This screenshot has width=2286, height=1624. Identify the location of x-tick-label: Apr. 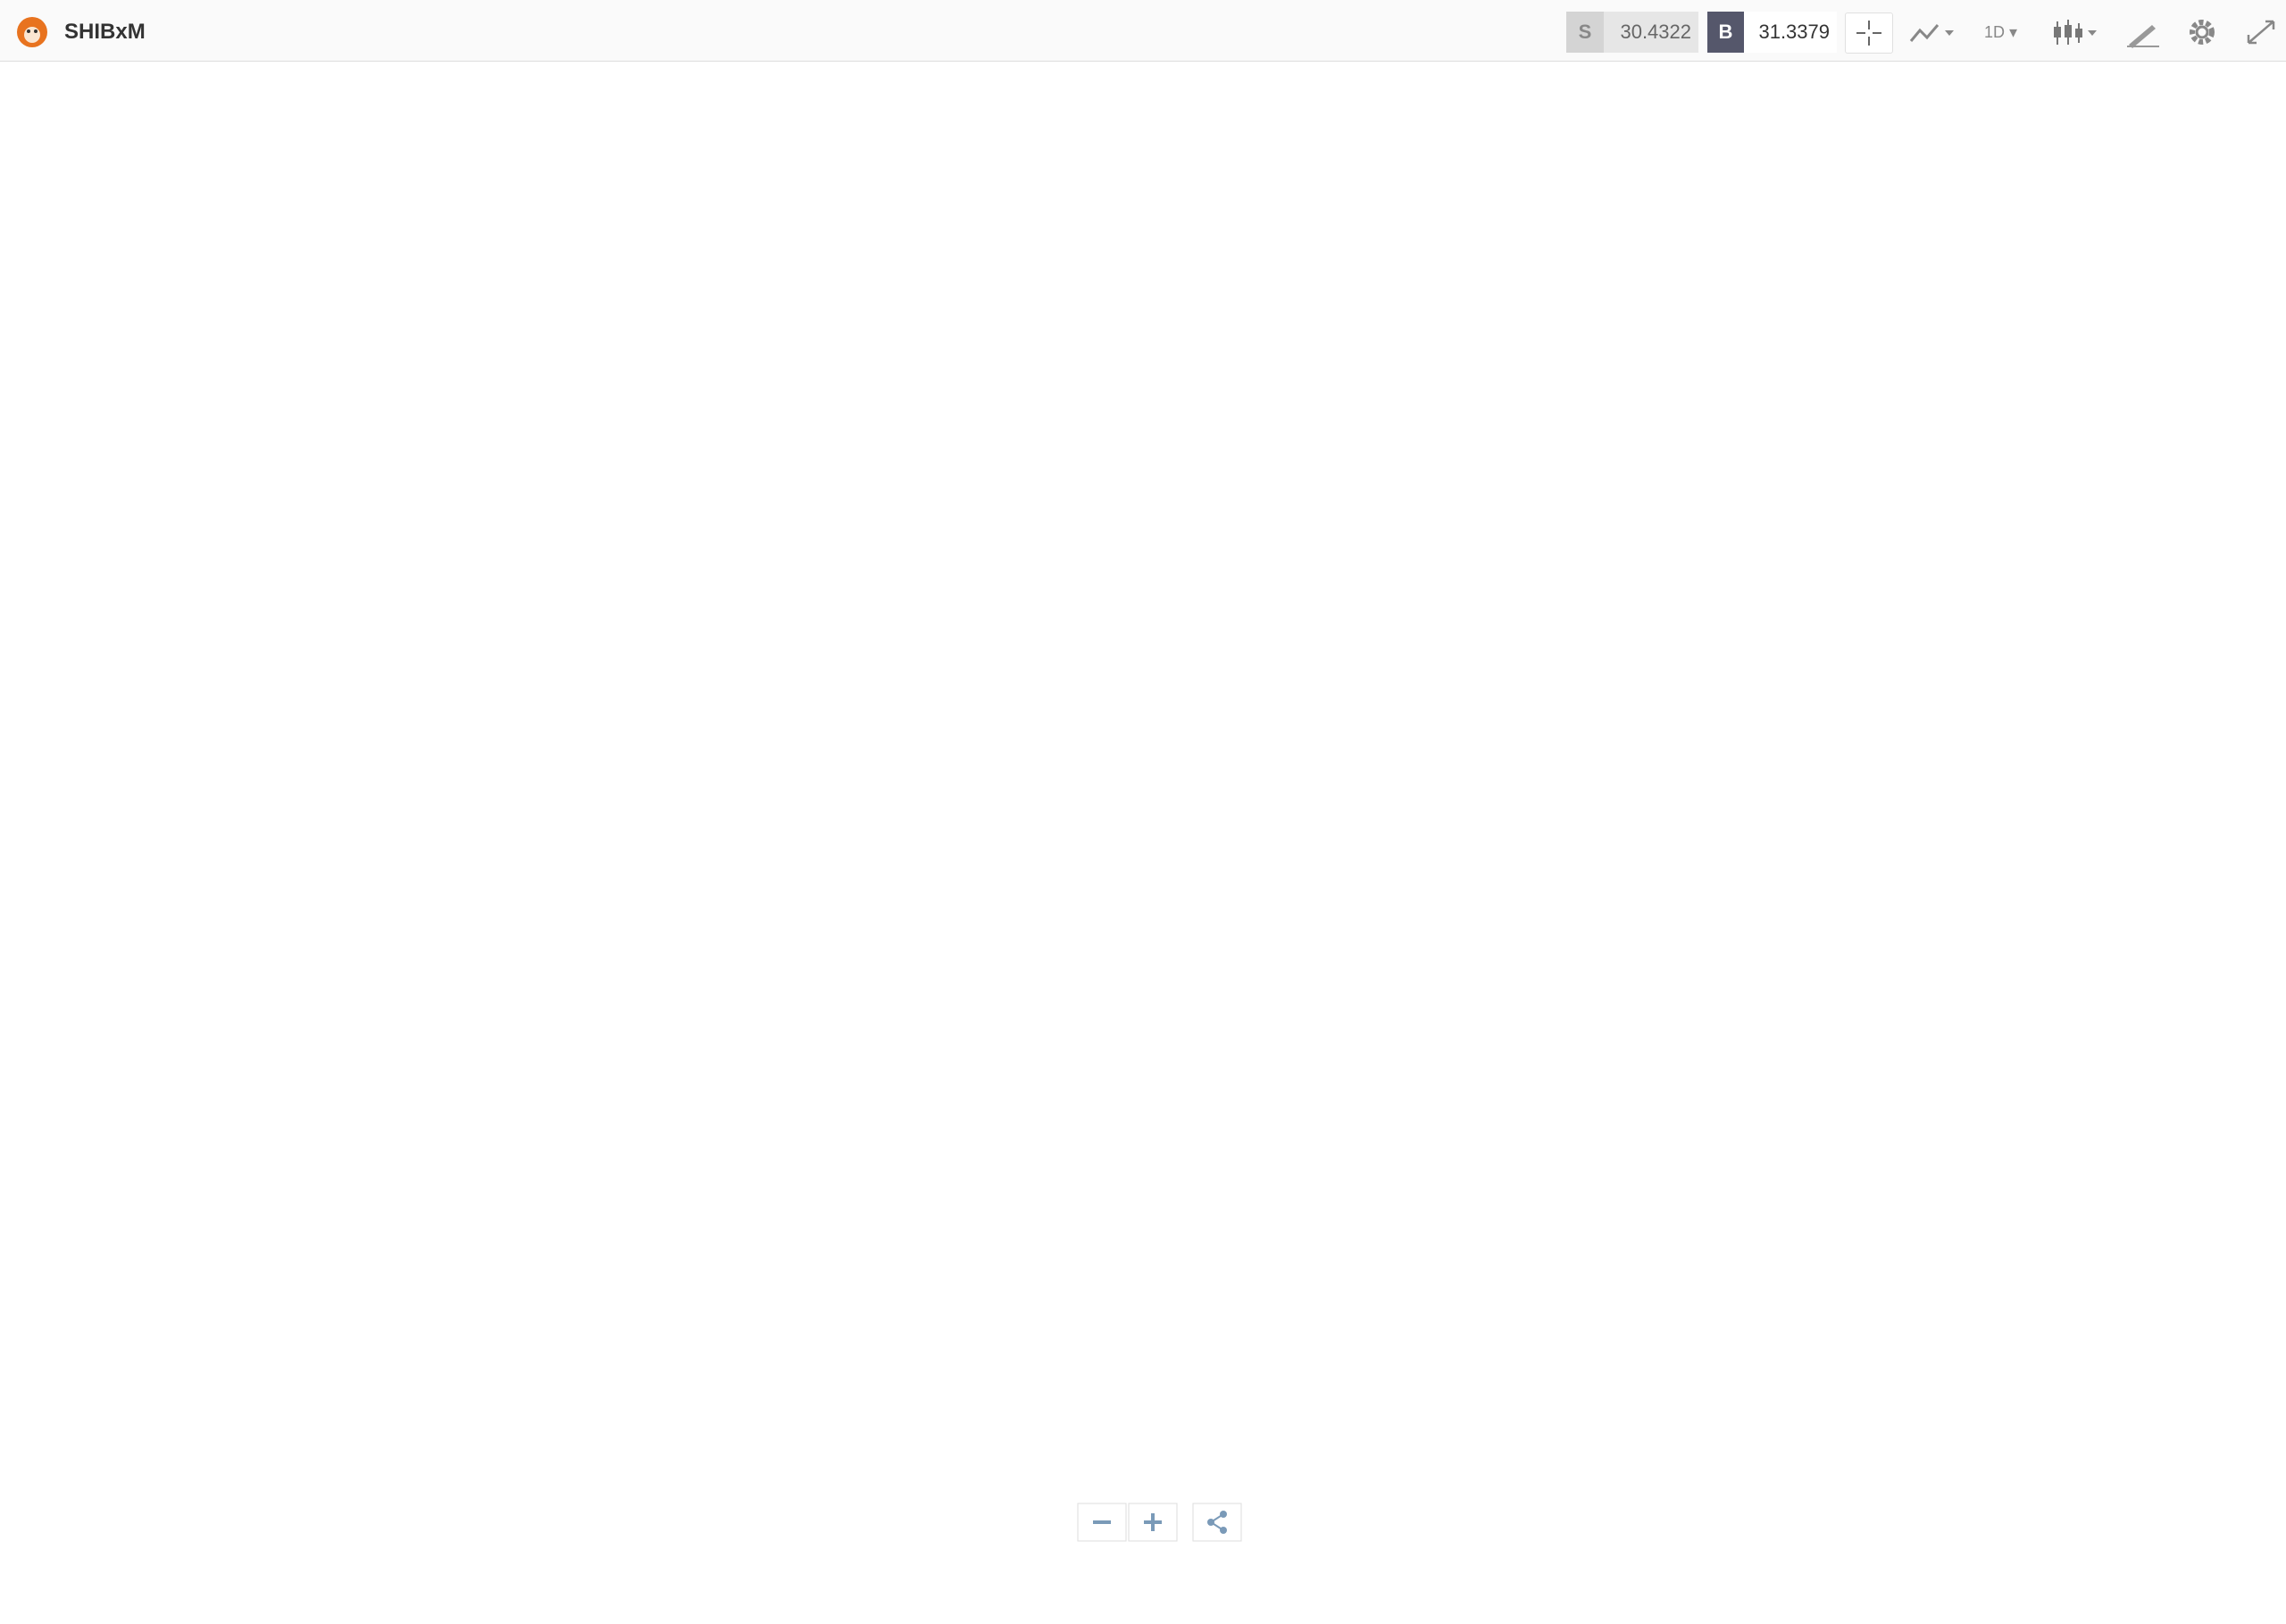
(297, 1598).